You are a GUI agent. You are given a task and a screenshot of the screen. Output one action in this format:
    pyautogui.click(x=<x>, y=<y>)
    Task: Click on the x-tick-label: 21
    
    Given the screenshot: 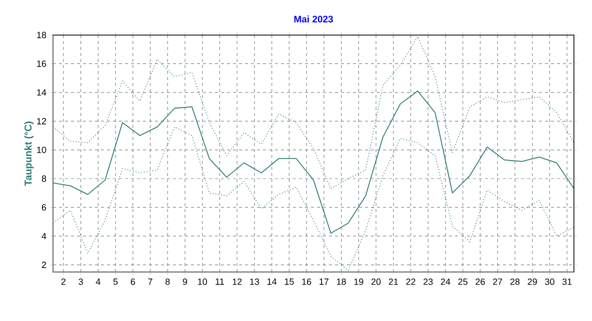 What is the action you would take?
    pyautogui.click(x=393, y=281)
    